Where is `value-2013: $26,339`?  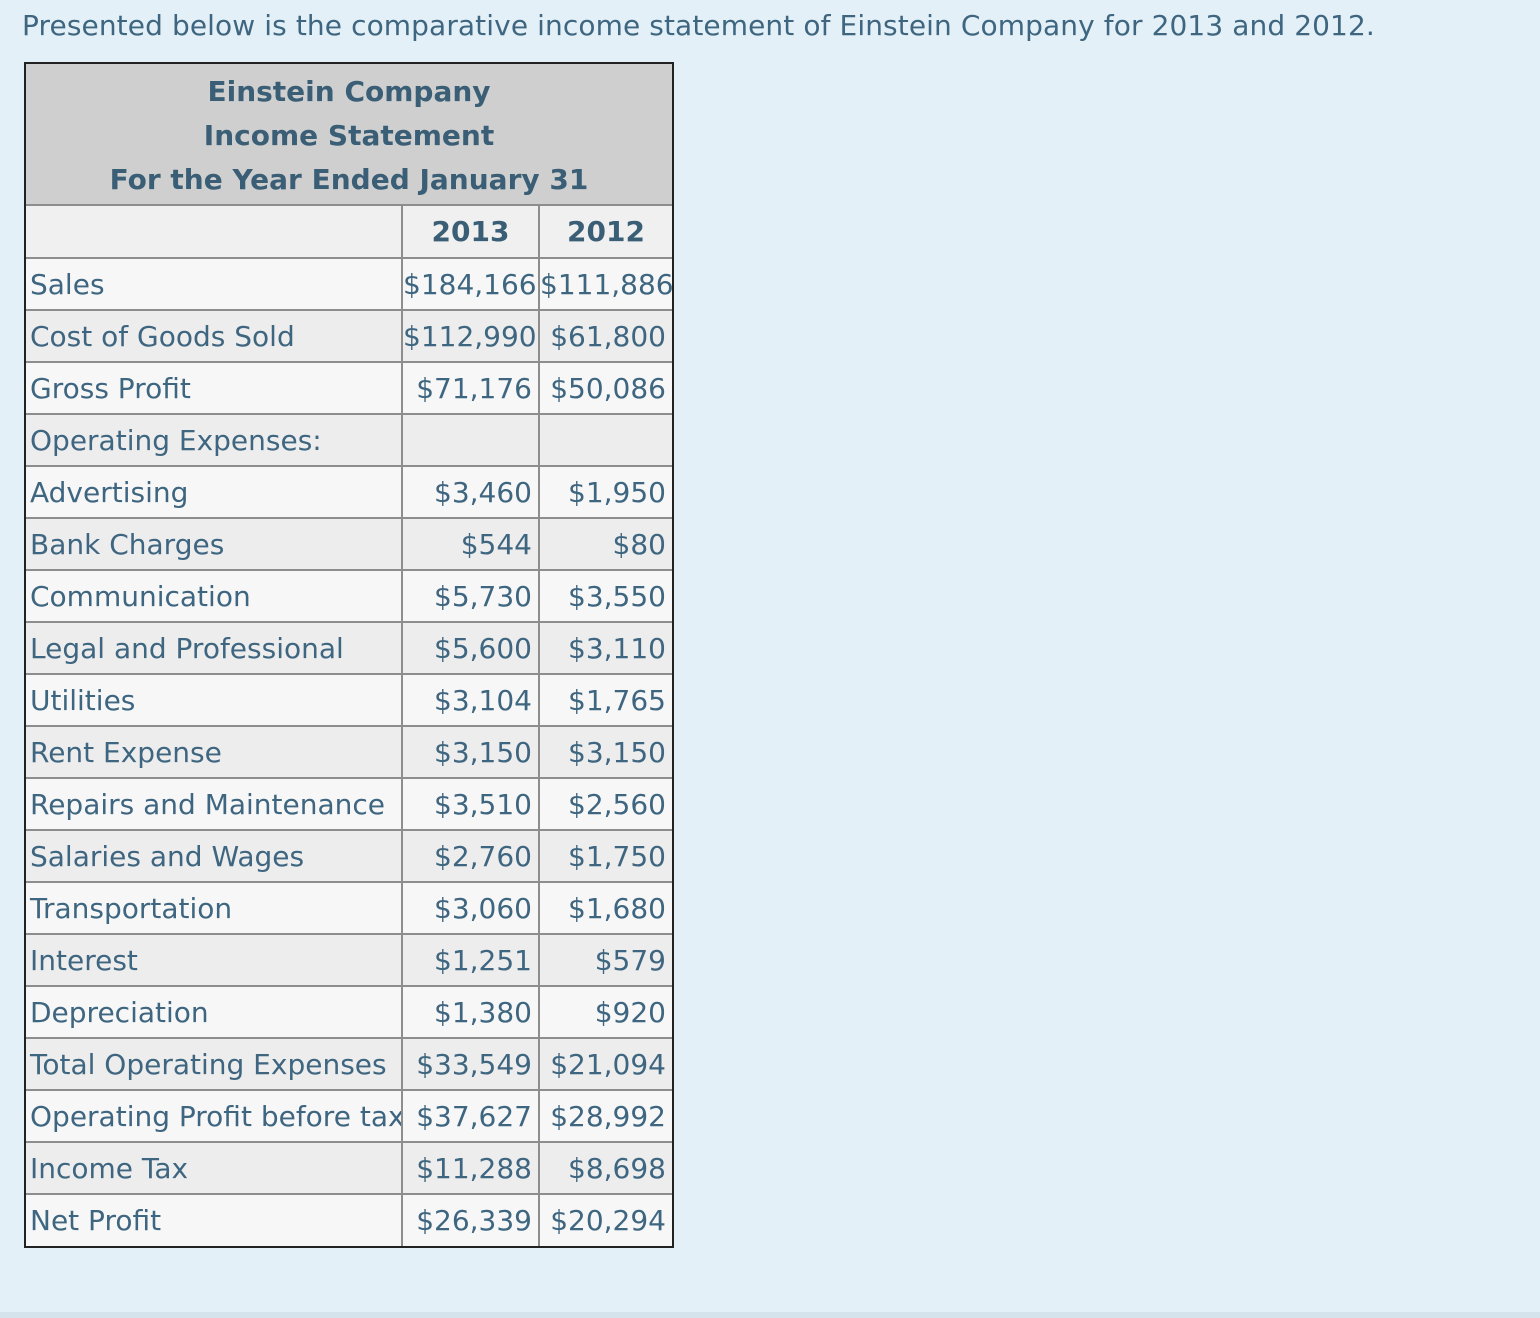 value-2013: $26,339 is located at coordinates (471, 1220).